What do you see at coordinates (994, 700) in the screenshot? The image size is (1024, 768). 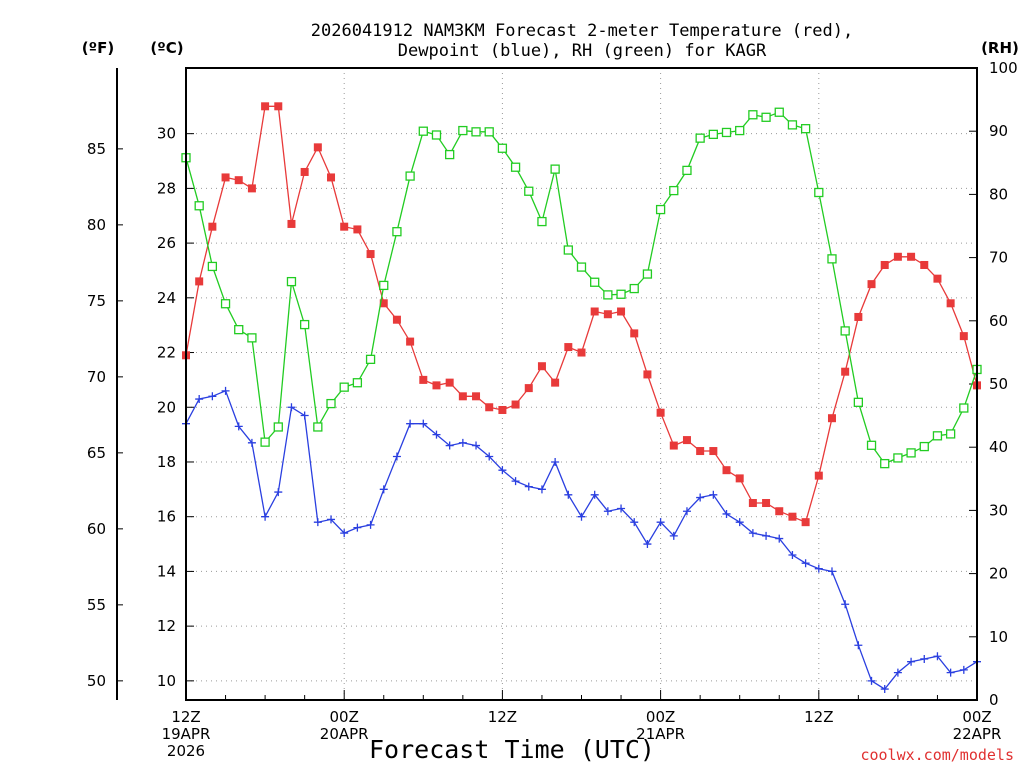 I see `rh-tick-label: 0` at bounding box center [994, 700].